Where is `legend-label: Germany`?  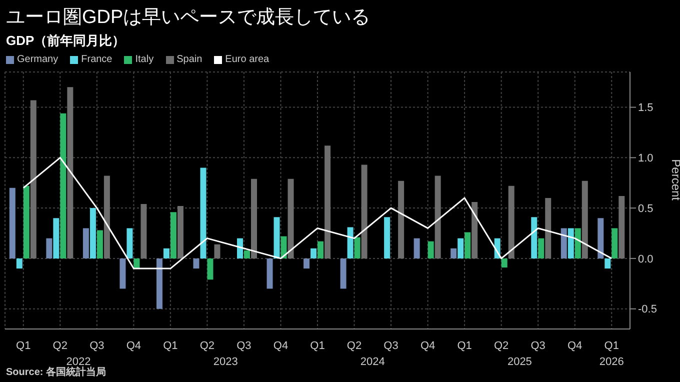 legend-label: Germany is located at coordinates (37, 59).